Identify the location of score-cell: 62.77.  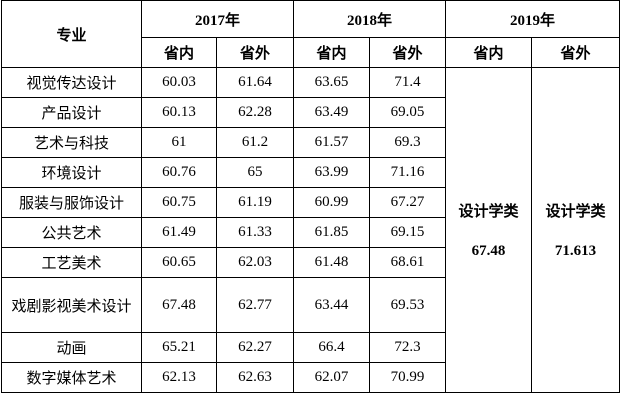
(255, 305).